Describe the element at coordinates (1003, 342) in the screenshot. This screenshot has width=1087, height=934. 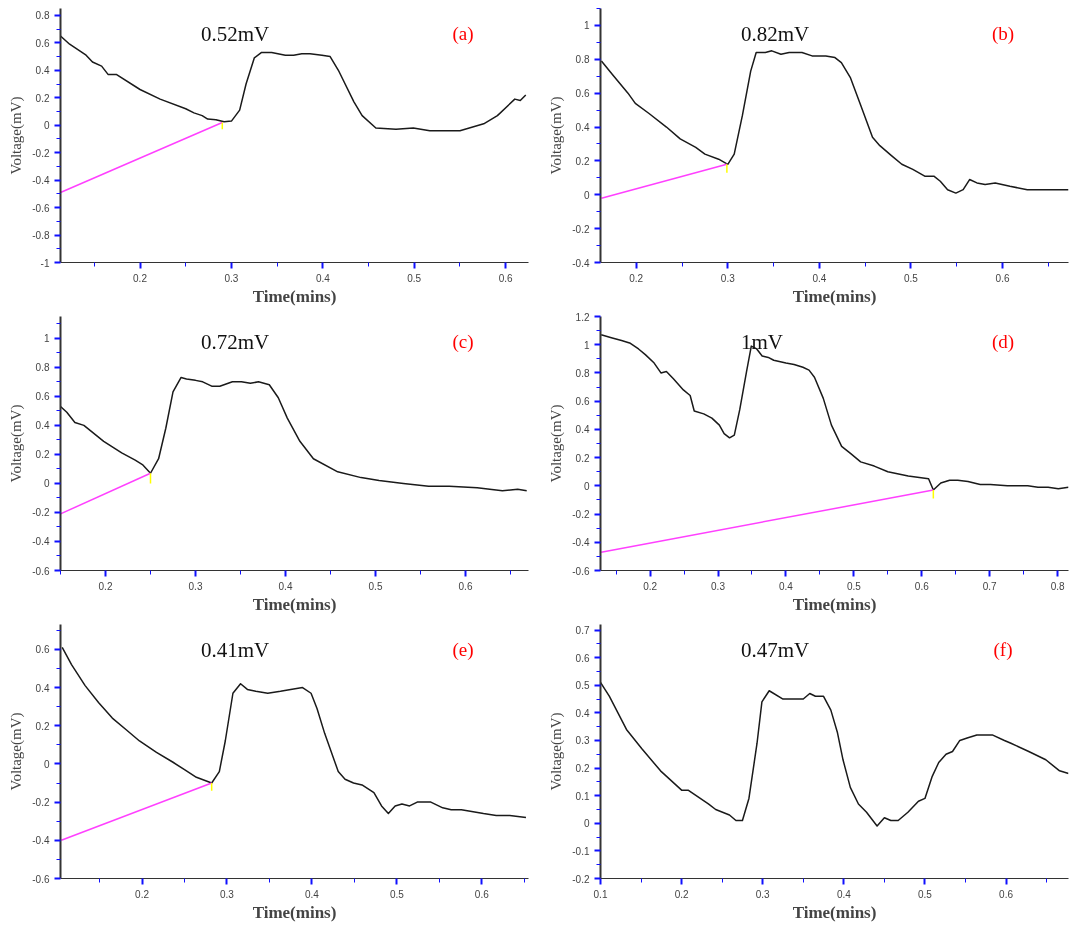
I see `annotation: (d)` at that location.